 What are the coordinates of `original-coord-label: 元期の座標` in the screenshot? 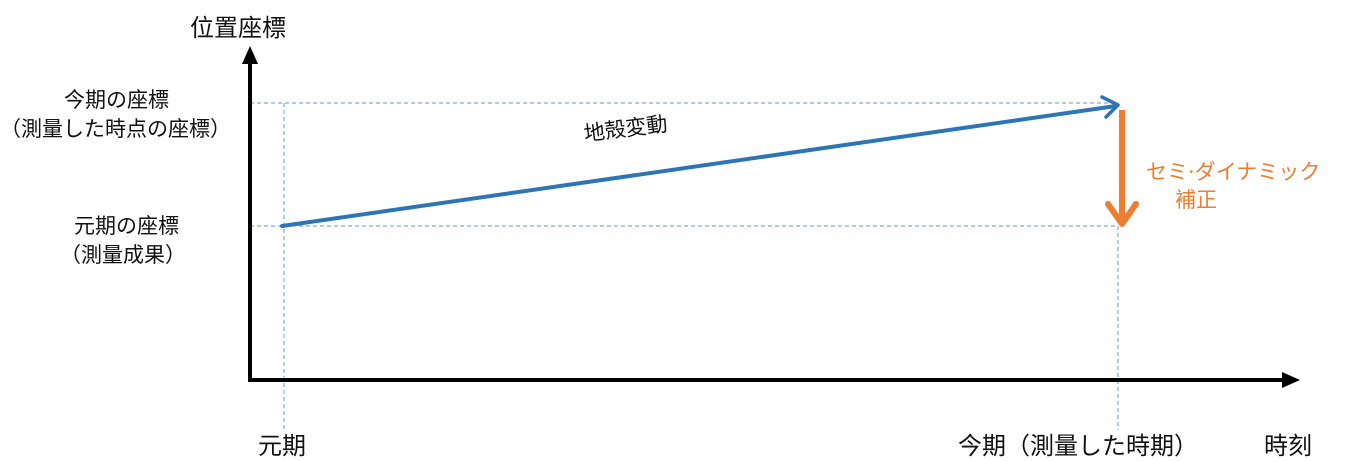 It's located at (126, 226).